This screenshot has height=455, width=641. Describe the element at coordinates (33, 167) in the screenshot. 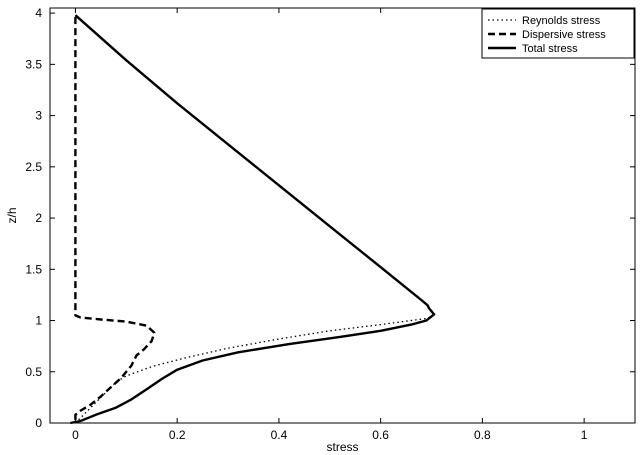

I see `y-tick-label: 2.5` at that location.